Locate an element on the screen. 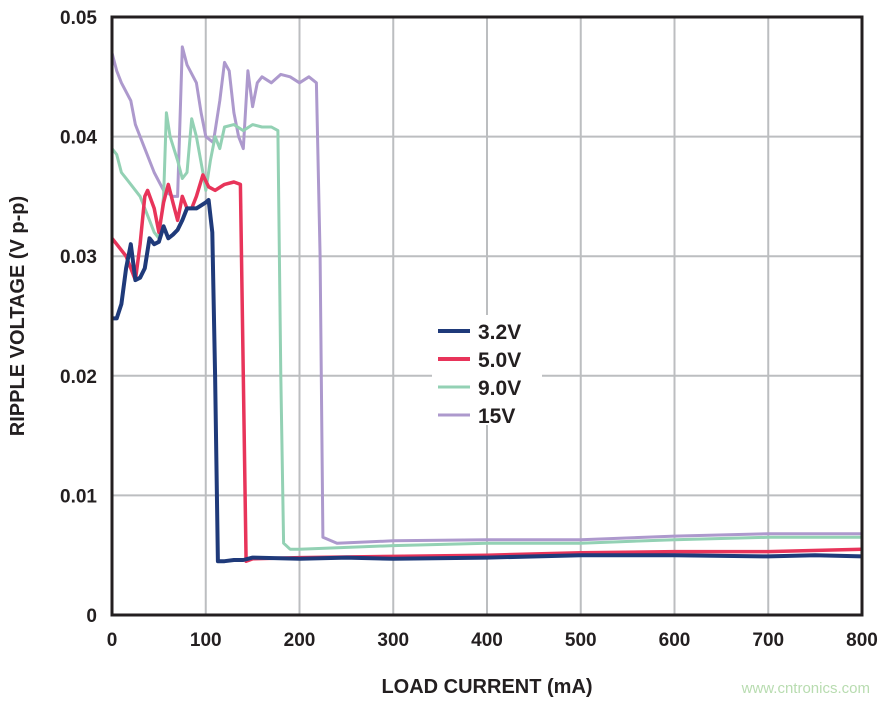 This screenshot has width=890, height=707. y-tick-label: 0.01 is located at coordinates (78, 496).